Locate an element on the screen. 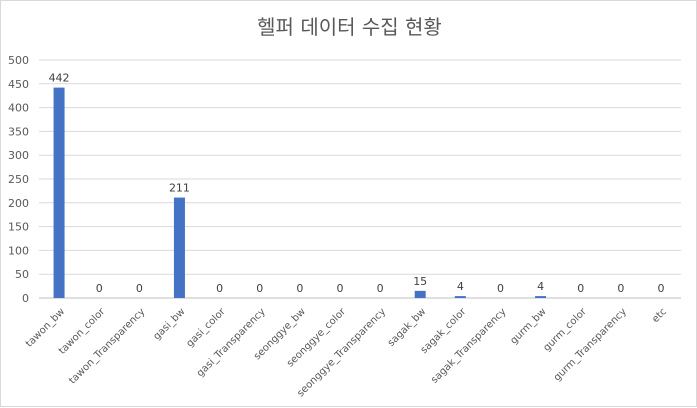 Image resolution: width=697 pixels, height=408 pixels. data-label: 211 is located at coordinates (179, 188).